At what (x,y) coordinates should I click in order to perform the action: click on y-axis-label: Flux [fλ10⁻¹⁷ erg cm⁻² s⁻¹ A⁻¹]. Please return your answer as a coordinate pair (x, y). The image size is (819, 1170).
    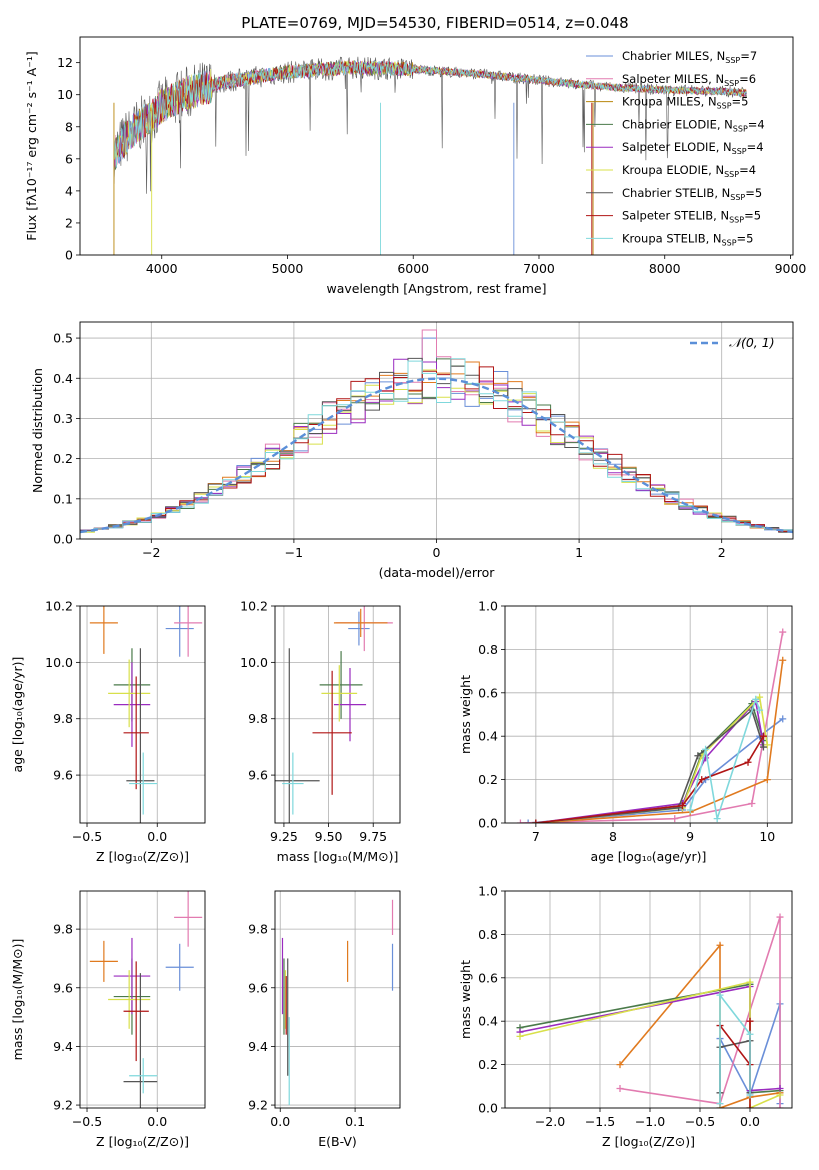
    Looking at the image, I should click on (31, 145).